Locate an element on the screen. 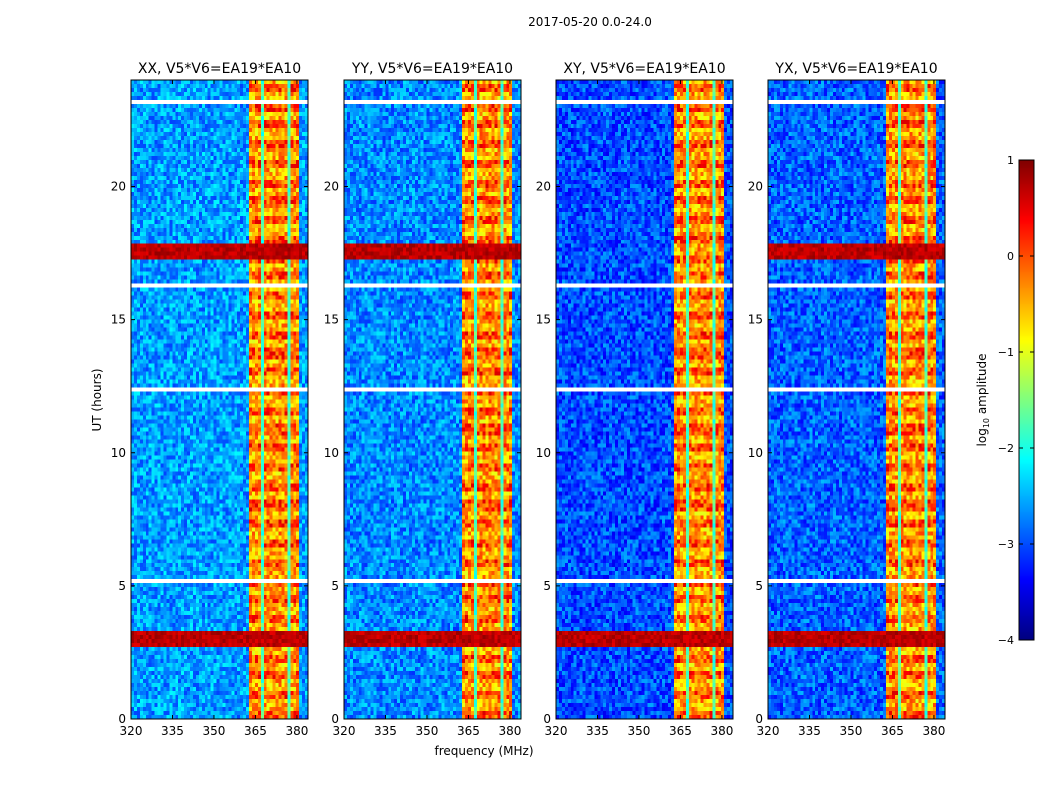 Image resolution: width=1050 pixels, height=800 pixels. colorbar-label-main: log is located at coordinates (982, 437).